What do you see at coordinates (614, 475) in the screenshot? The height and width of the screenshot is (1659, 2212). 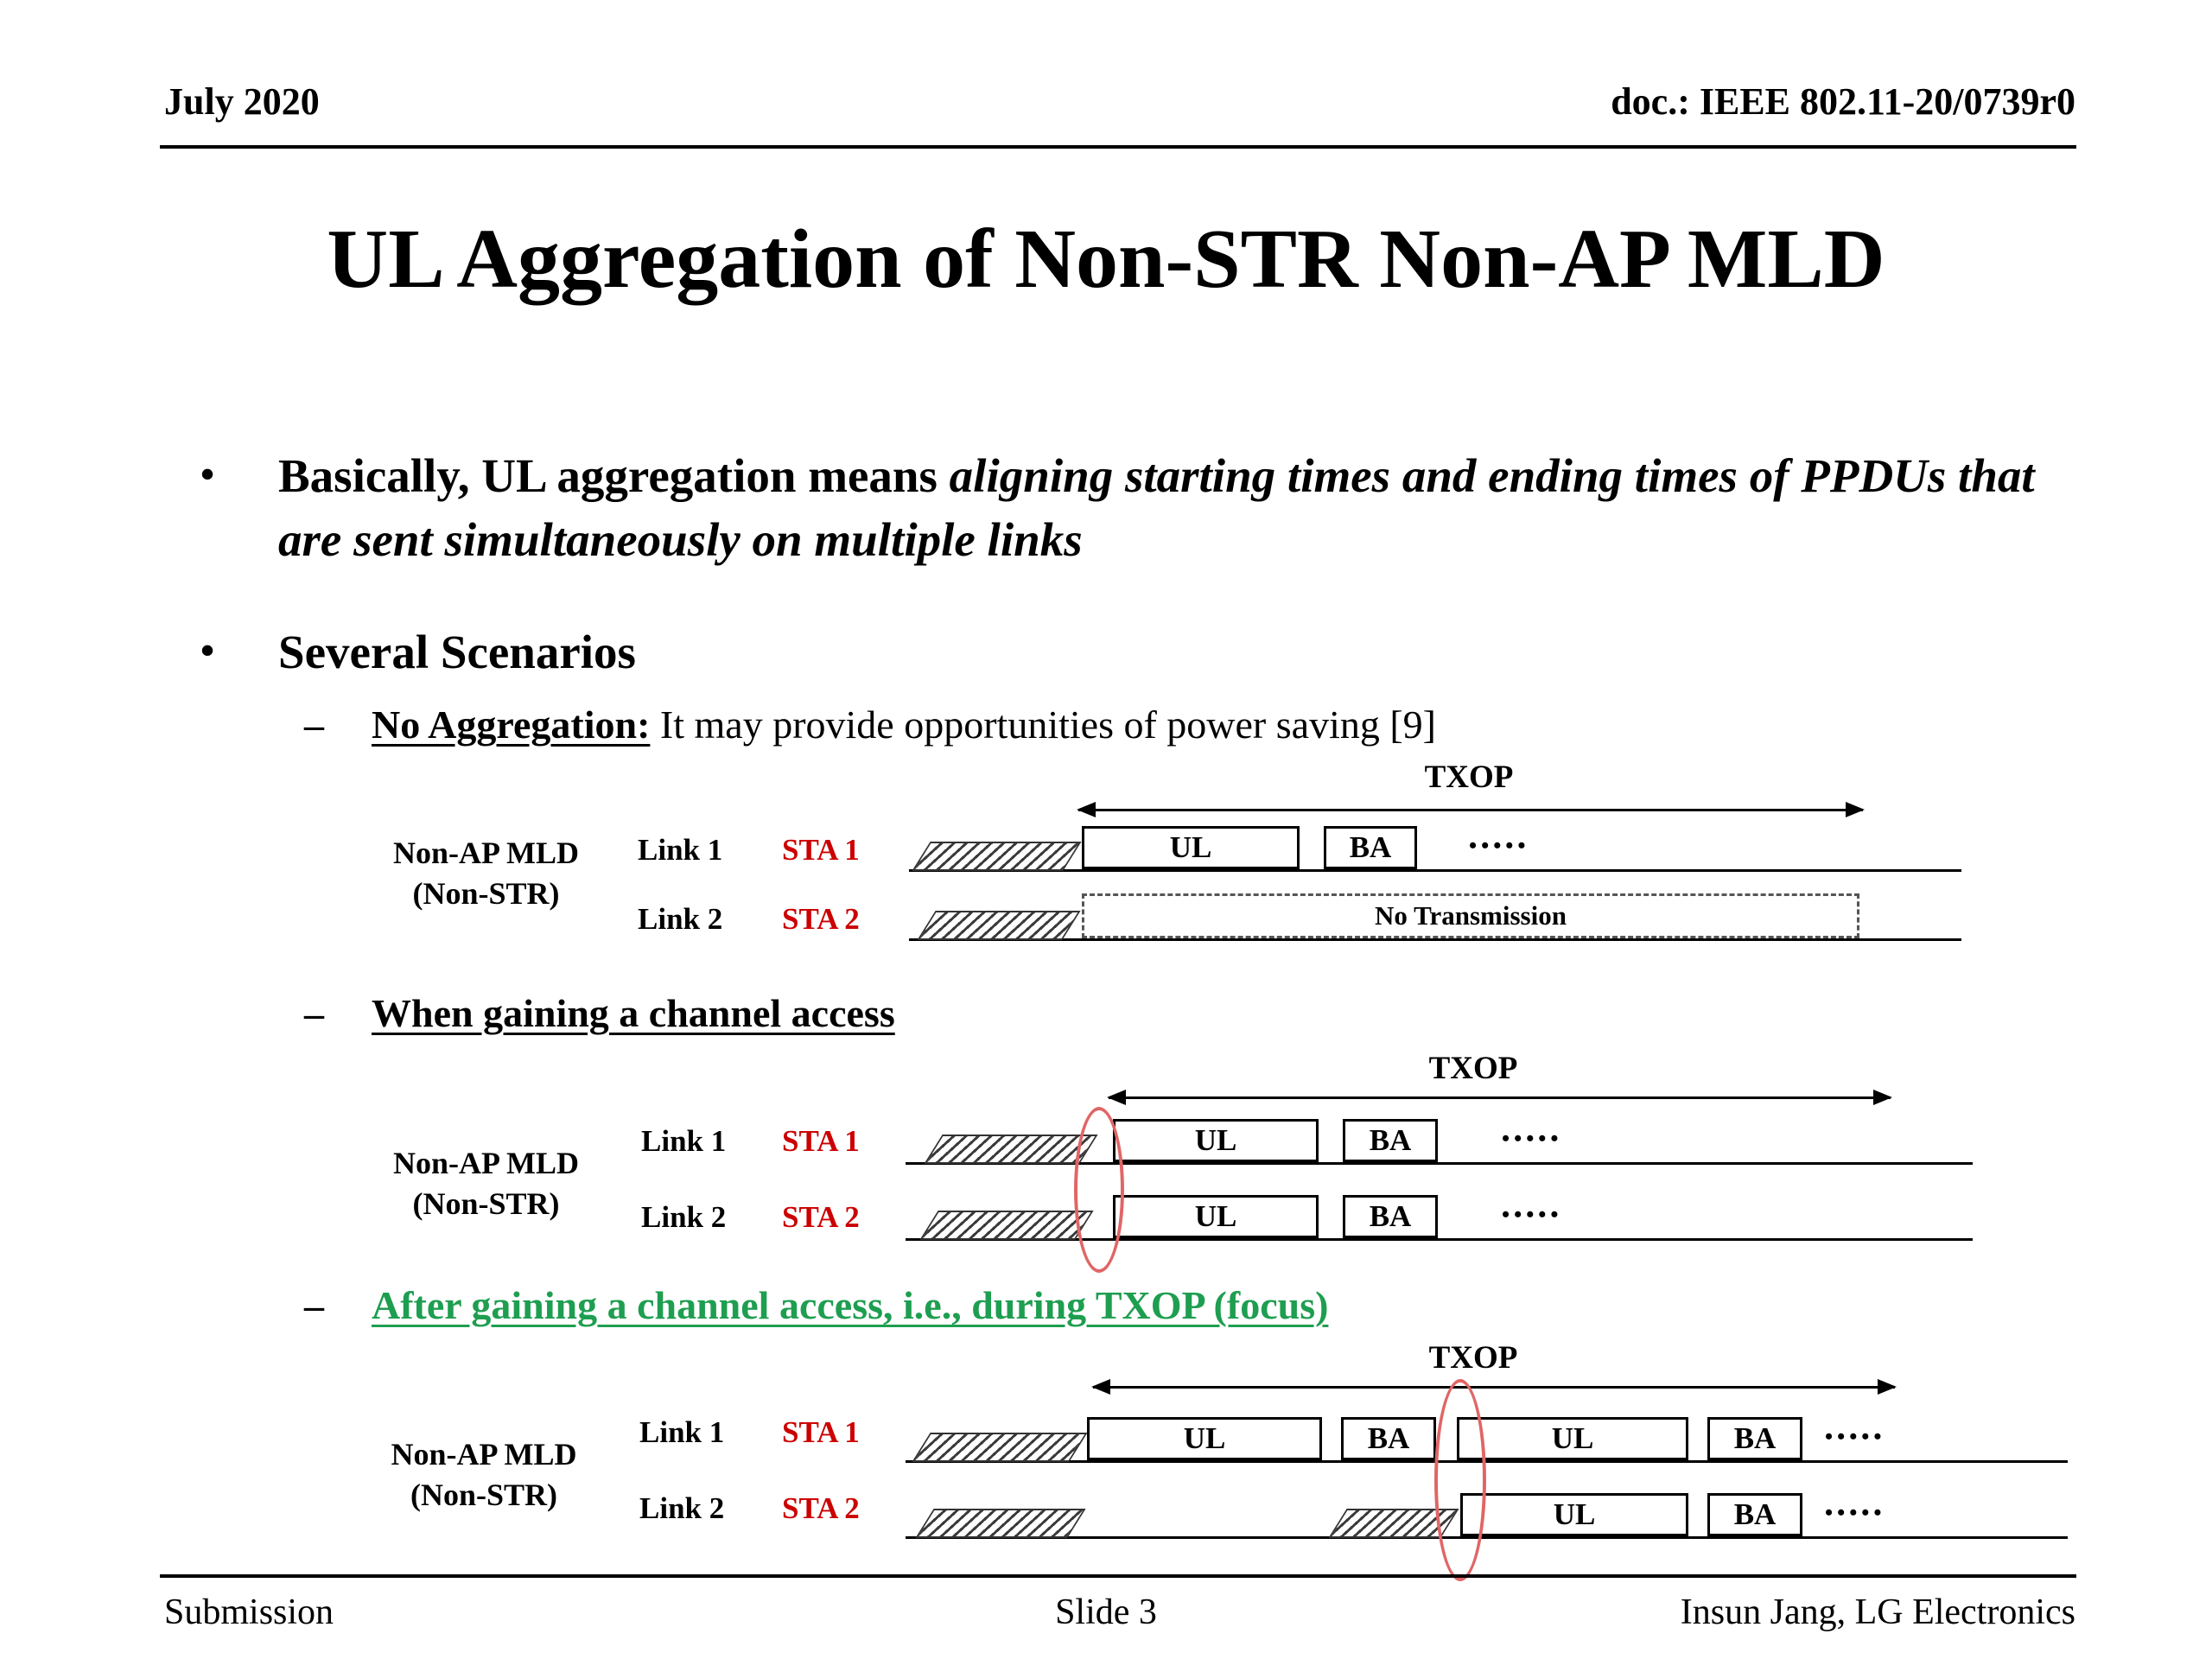 I see `bullet-1-text-normal: Basically, UL aggregation means` at bounding box center [614, 475].